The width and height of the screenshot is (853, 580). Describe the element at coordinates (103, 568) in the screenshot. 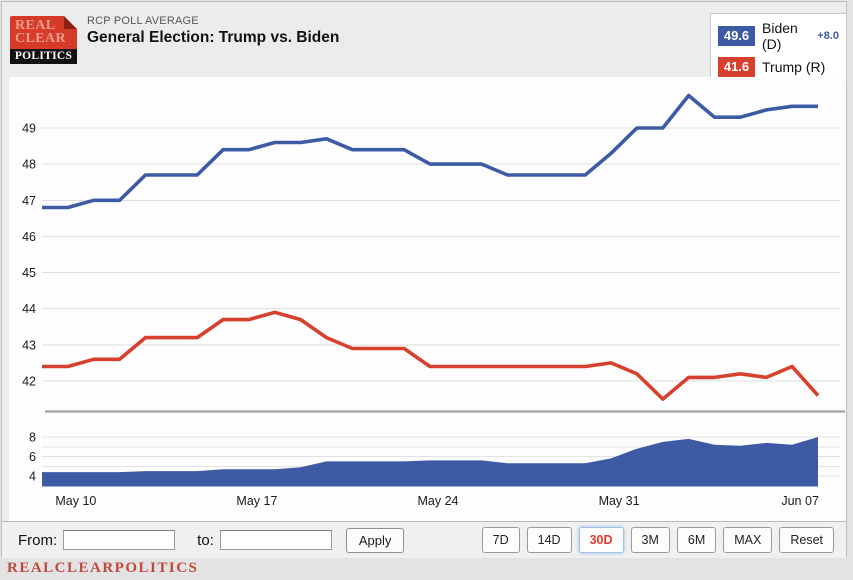

I see `realclearpolitics-brand: REALCLEARPOLITICS` at that location.